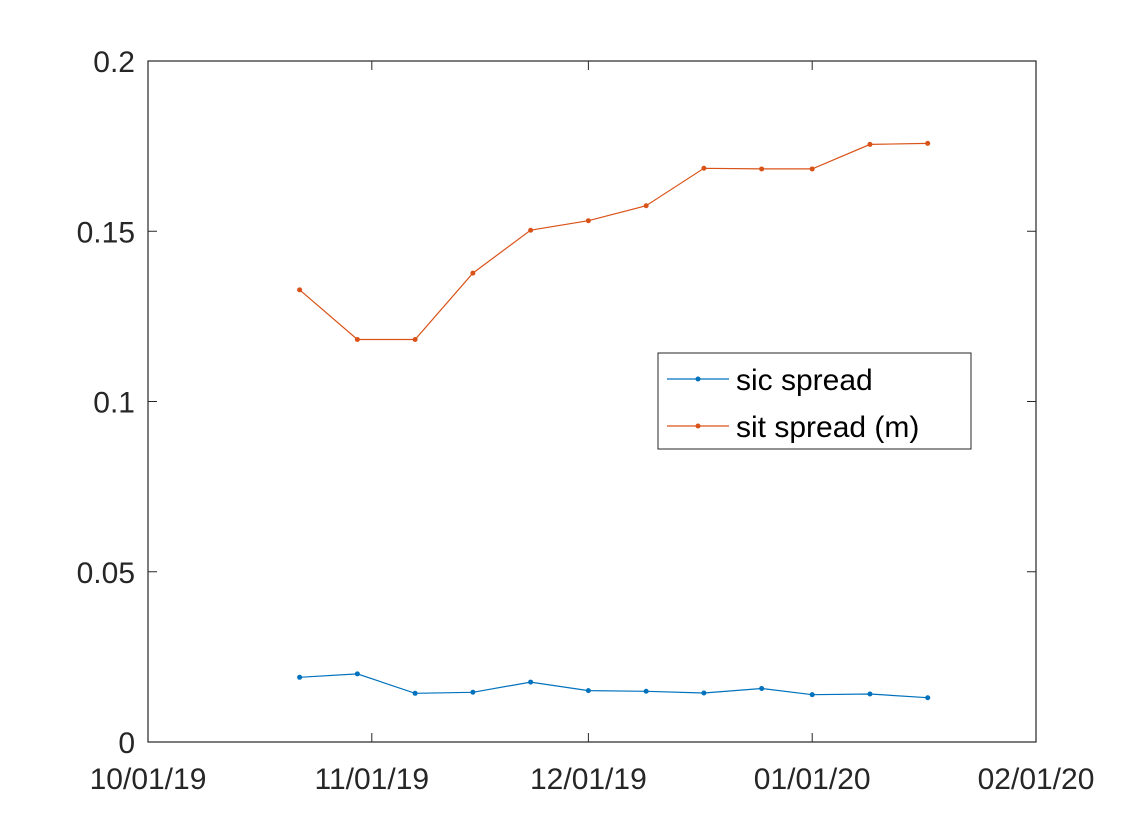  I want to click on legend-label-sic: sic spread, so click(804, 380).